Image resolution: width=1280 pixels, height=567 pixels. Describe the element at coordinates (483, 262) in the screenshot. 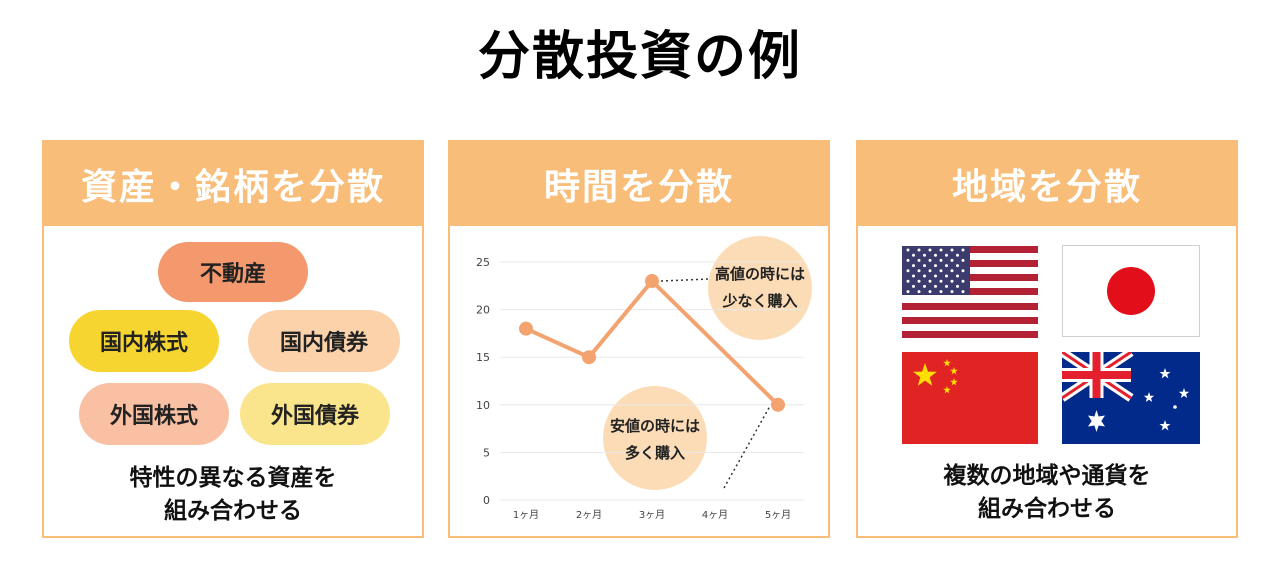

I see `y-tick-label: 25` at that location.